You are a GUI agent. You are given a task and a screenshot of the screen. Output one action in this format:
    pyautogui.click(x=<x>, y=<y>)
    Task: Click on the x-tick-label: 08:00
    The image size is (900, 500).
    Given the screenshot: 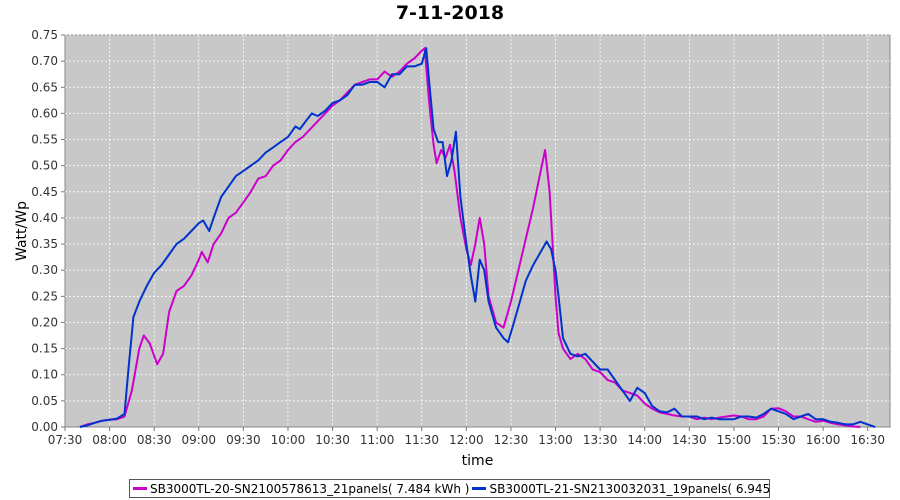 What is the action you would take?
    pyautogui.click(x=109, y=440)
    